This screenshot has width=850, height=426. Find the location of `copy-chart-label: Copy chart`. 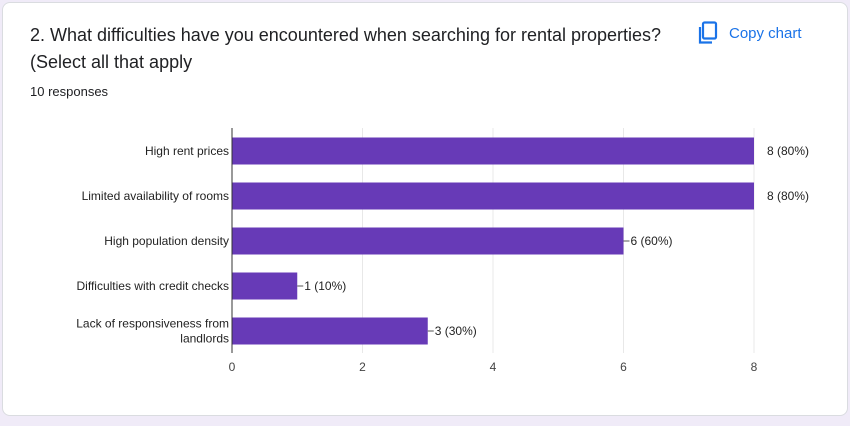

copy-chart-label: Copy chart is located at coordinates (765, 33).